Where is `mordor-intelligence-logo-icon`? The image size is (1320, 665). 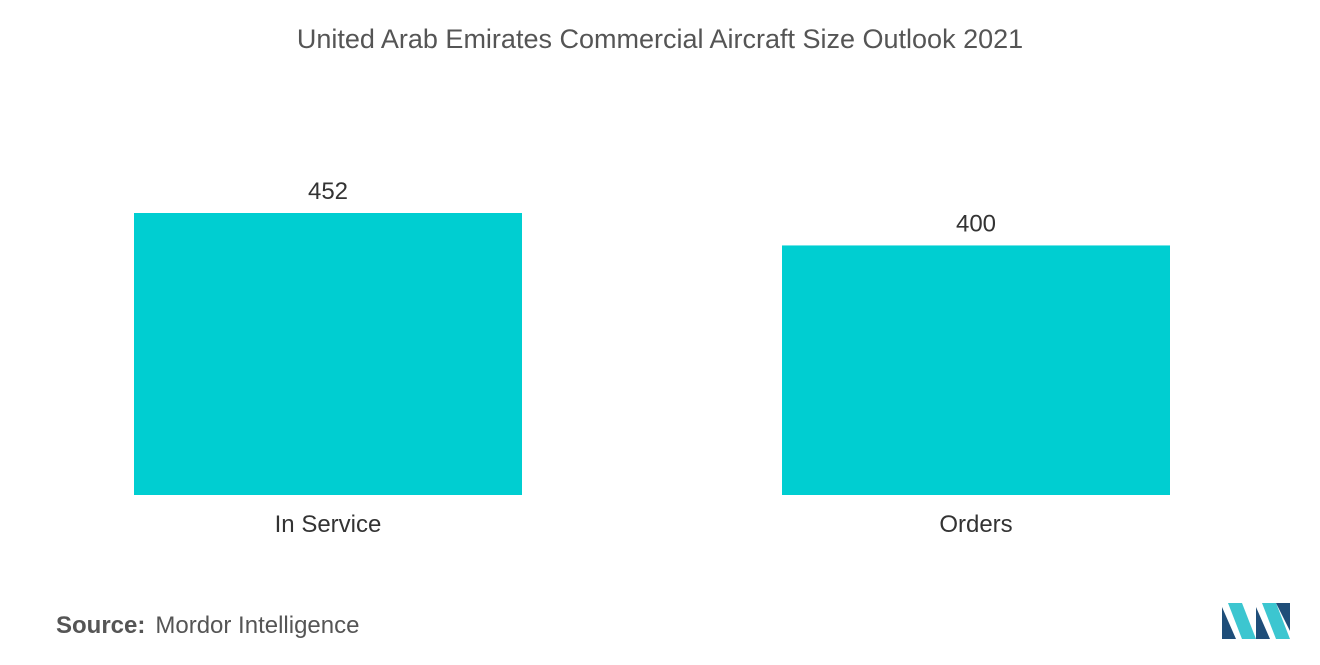 mordor-intelligence-logo-icon is located at coordinates (1256, 621).